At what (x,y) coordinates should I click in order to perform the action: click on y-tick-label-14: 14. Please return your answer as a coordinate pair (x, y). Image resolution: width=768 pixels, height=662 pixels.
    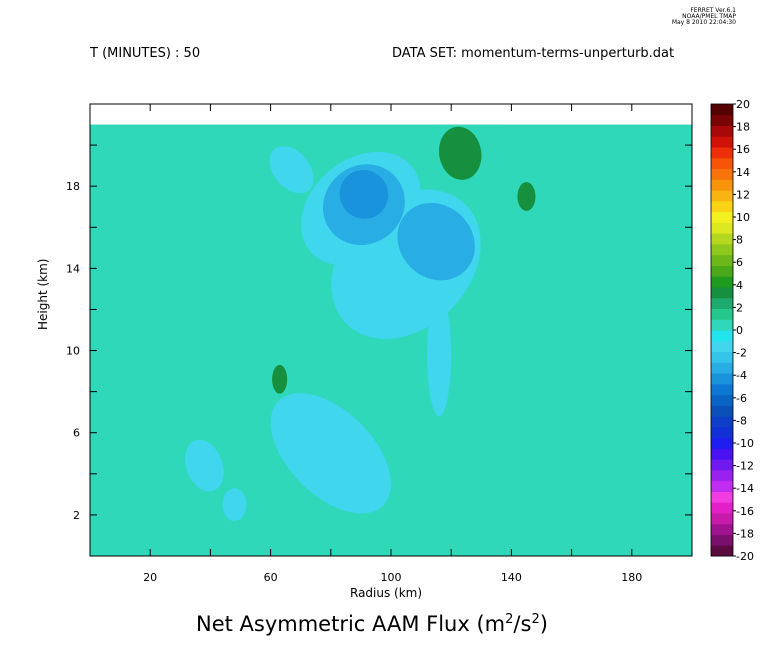
    Looking at the image, I should click on (73, 268).